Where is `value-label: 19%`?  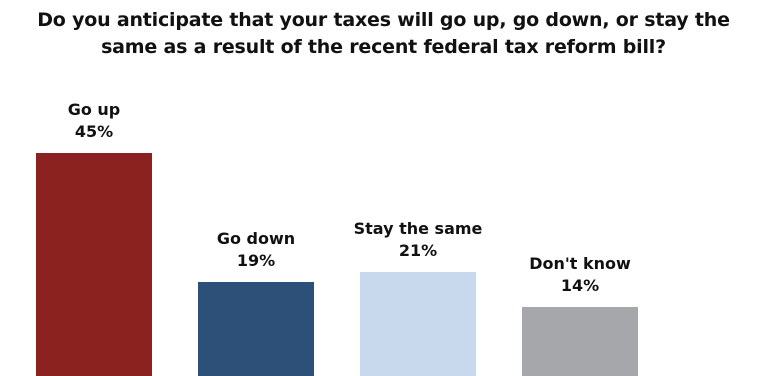
value-label: 19% is located at coordinates (256, 260).